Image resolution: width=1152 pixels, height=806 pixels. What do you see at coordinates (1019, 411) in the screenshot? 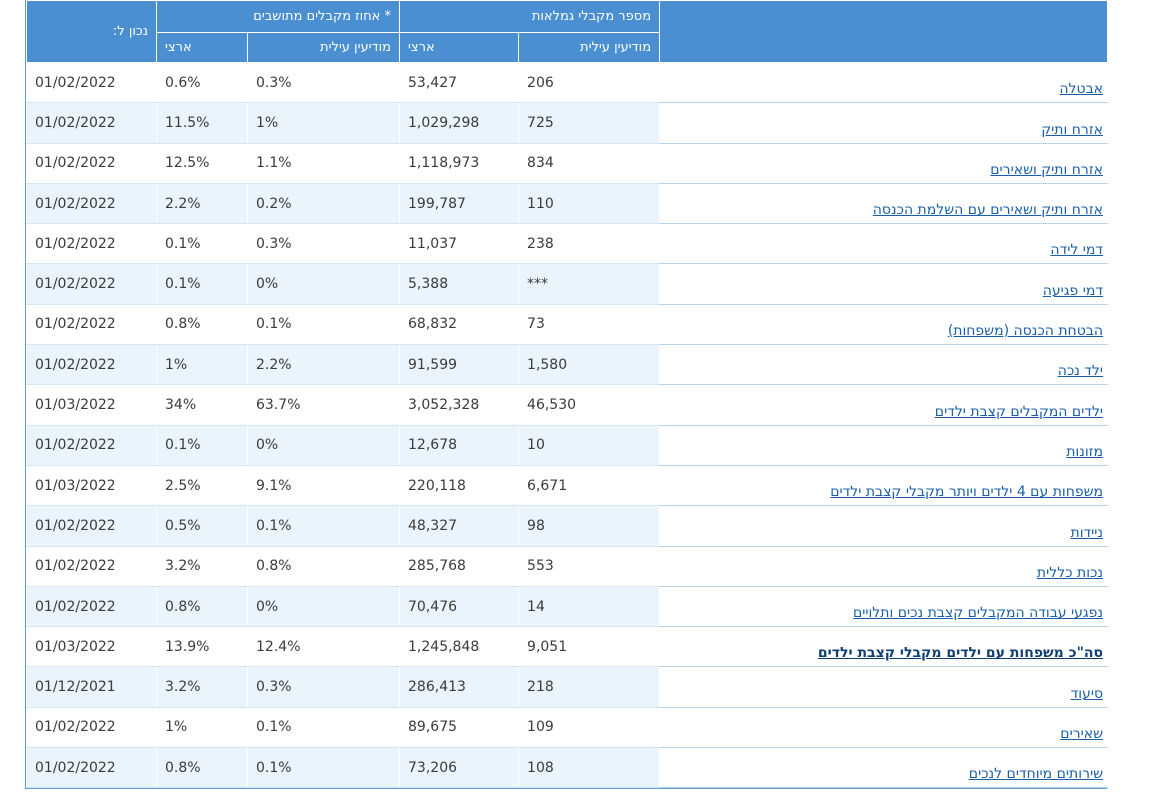
I see `benefit-link: ילדים המקבלים קצבת ילדים` at bounding box center [1019, 411].